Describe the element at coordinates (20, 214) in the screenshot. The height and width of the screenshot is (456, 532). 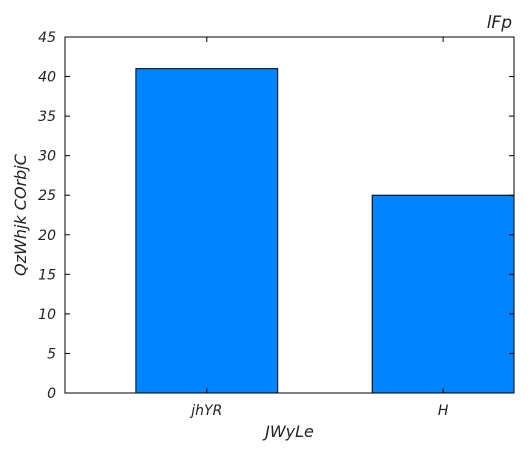
I see `y-axis-label: QzWhjk COrbjC` at that location.